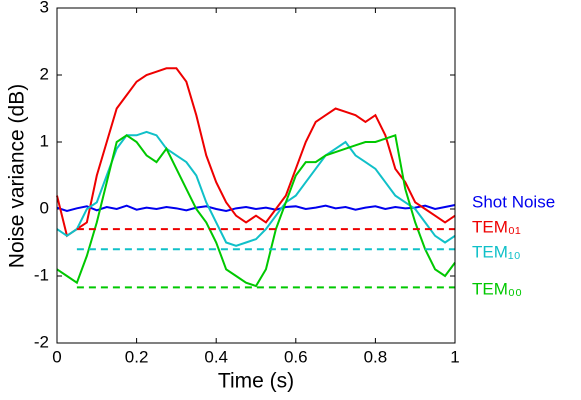 The width and height of the screenshot is (581, 400). What do you see at coordinates (44, 207) in the screenshot?
I see `y-tick-label: 0` at bounding box center [44, 207].